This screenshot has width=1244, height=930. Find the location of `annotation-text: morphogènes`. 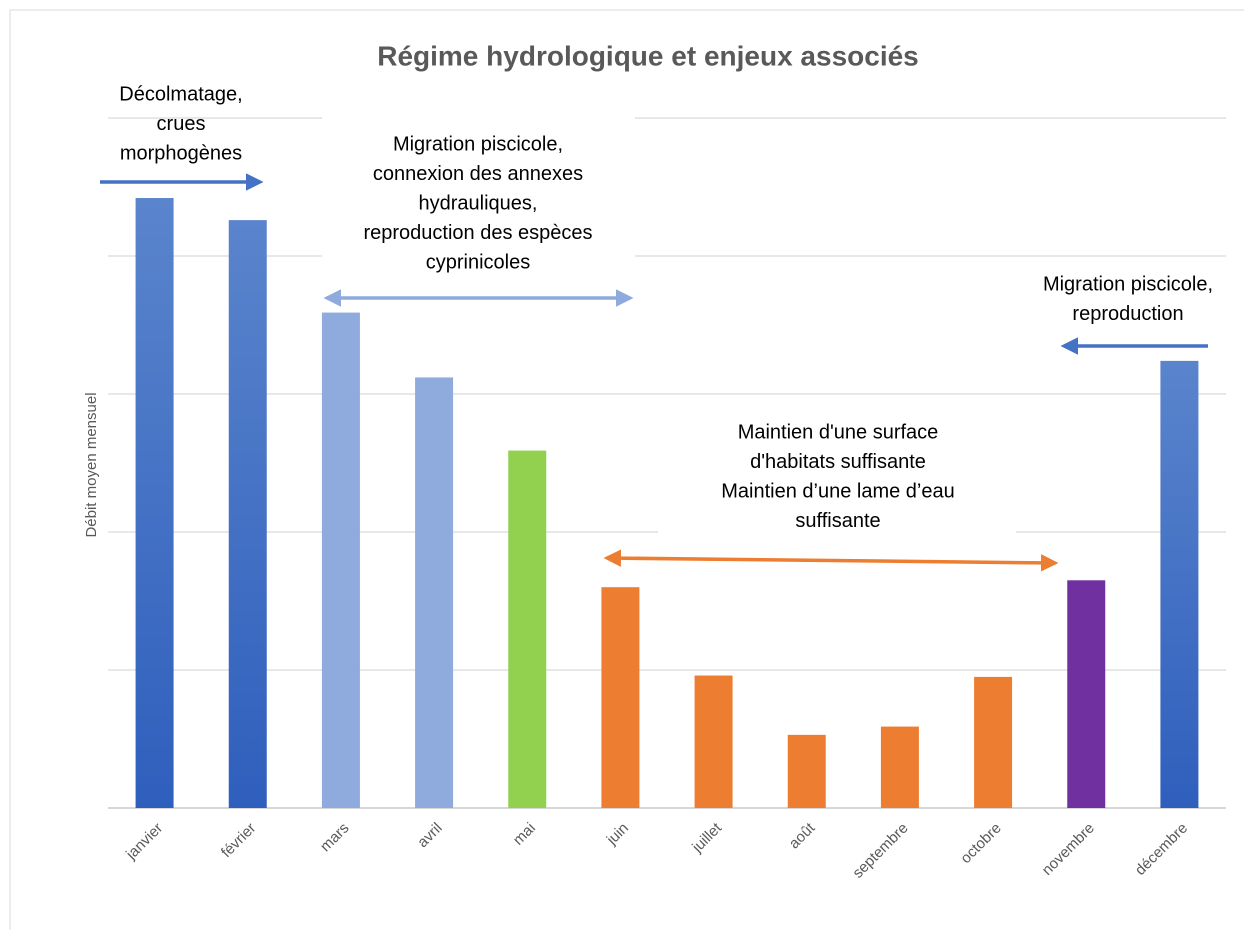

annotation-text: morphogènes is located at coordinates (181, 153).